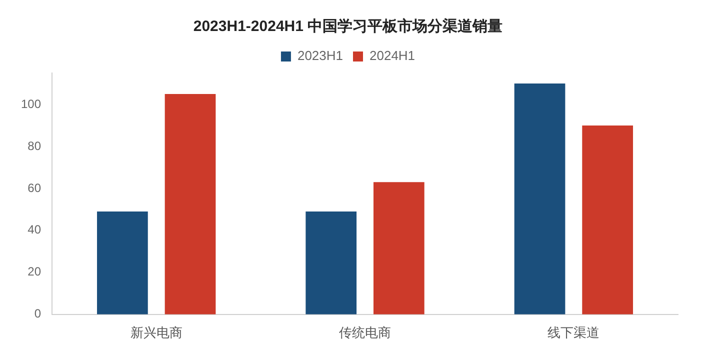  Describe the element at coordinates (393, 56) in the screenshot. I see `legend-label: 2024H1` at that location.